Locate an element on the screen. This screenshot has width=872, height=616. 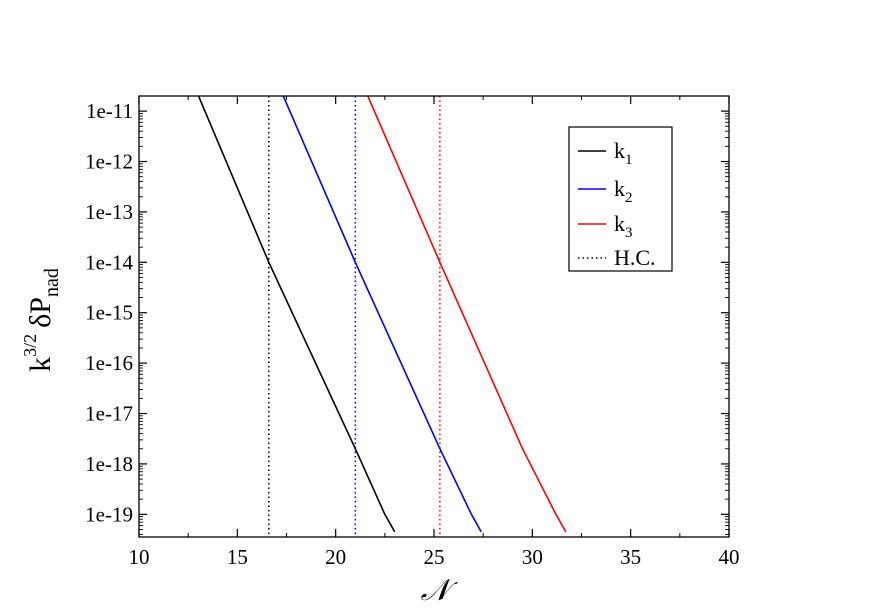
y-axis-title: k3/2δPnad is located at coordinates (41, 320).